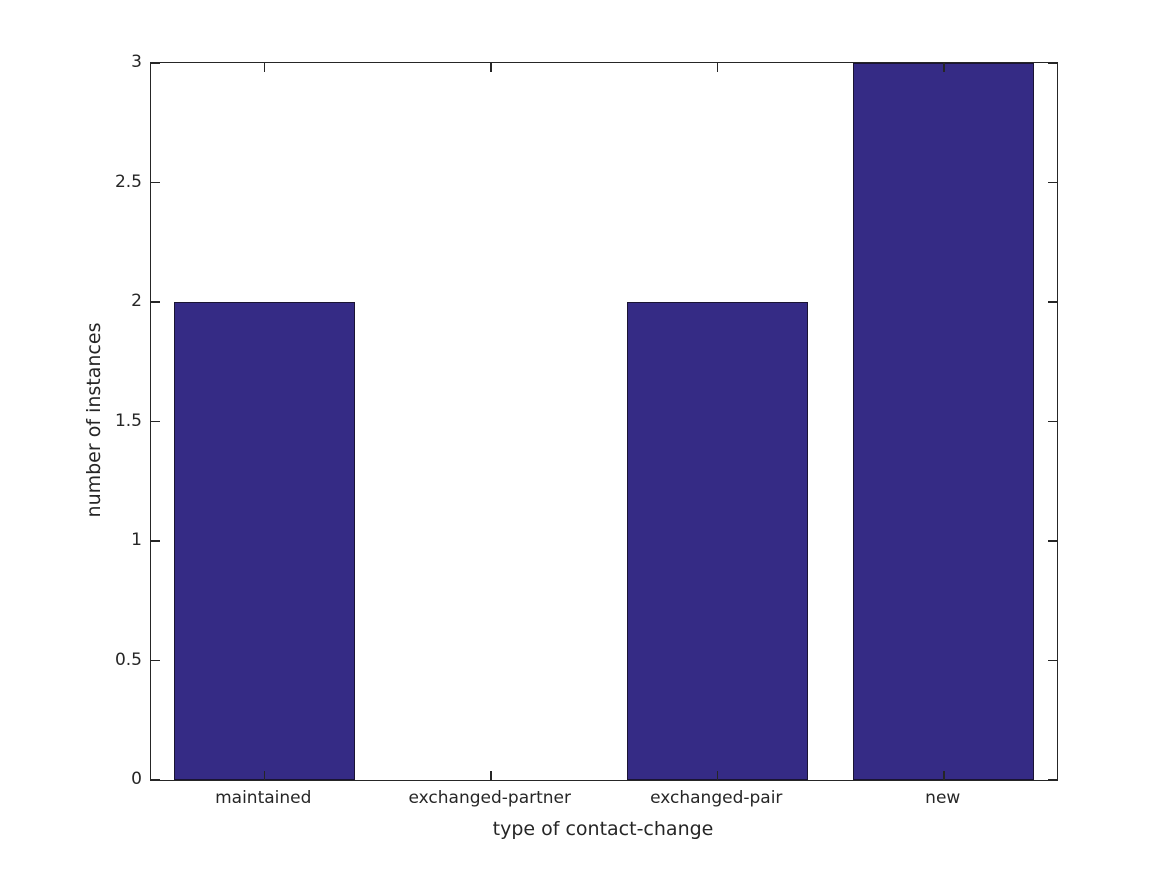 This screenshot has width=1167, height=875. What do you see at coordinates (136, 301) in the screenshot?
I see `y-tick-label: 2` at bounding box center [136, 301].